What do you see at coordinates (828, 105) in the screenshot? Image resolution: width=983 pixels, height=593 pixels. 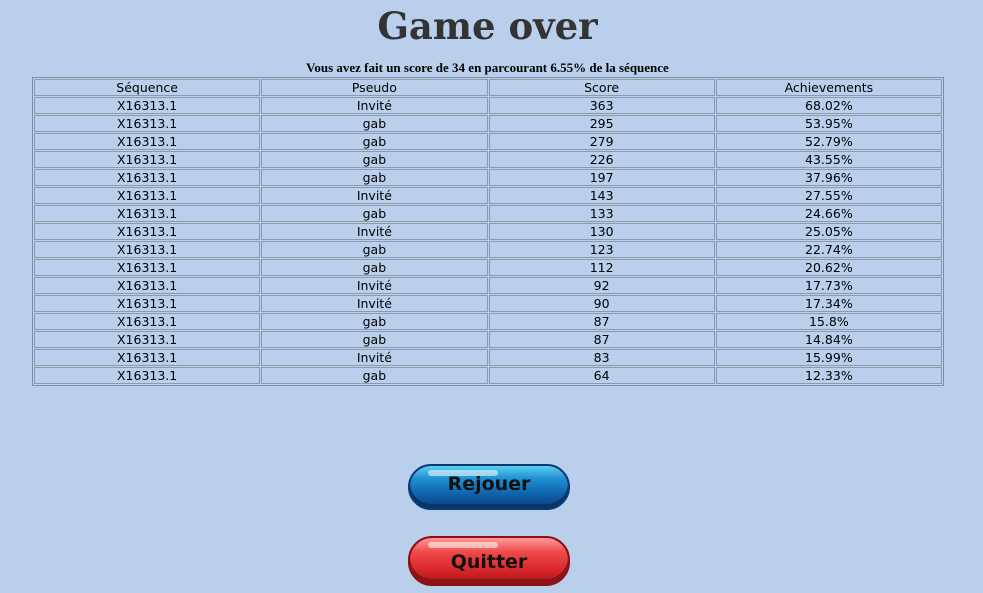 I see `cell-achievement: 68.02%` at bounding box center [828, 105].